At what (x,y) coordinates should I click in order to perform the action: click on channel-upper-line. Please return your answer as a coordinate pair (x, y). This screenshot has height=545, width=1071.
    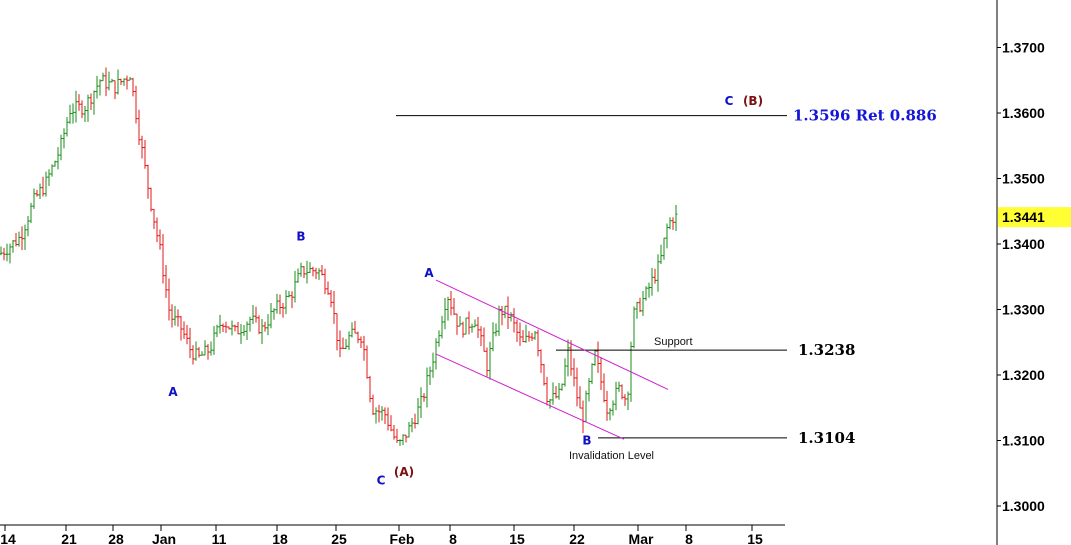
    Looking at the image, I should click on (552, 334).